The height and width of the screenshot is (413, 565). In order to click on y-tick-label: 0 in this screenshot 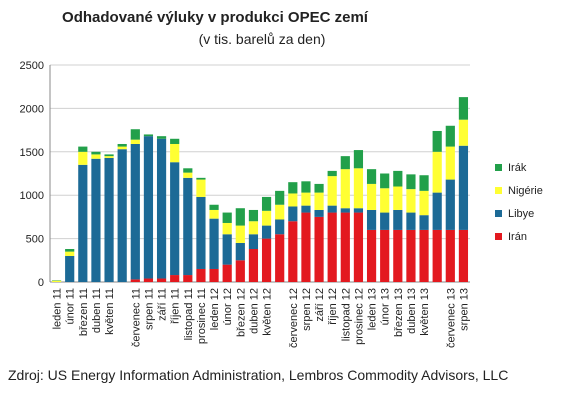, I will do `click(41, 283)`.